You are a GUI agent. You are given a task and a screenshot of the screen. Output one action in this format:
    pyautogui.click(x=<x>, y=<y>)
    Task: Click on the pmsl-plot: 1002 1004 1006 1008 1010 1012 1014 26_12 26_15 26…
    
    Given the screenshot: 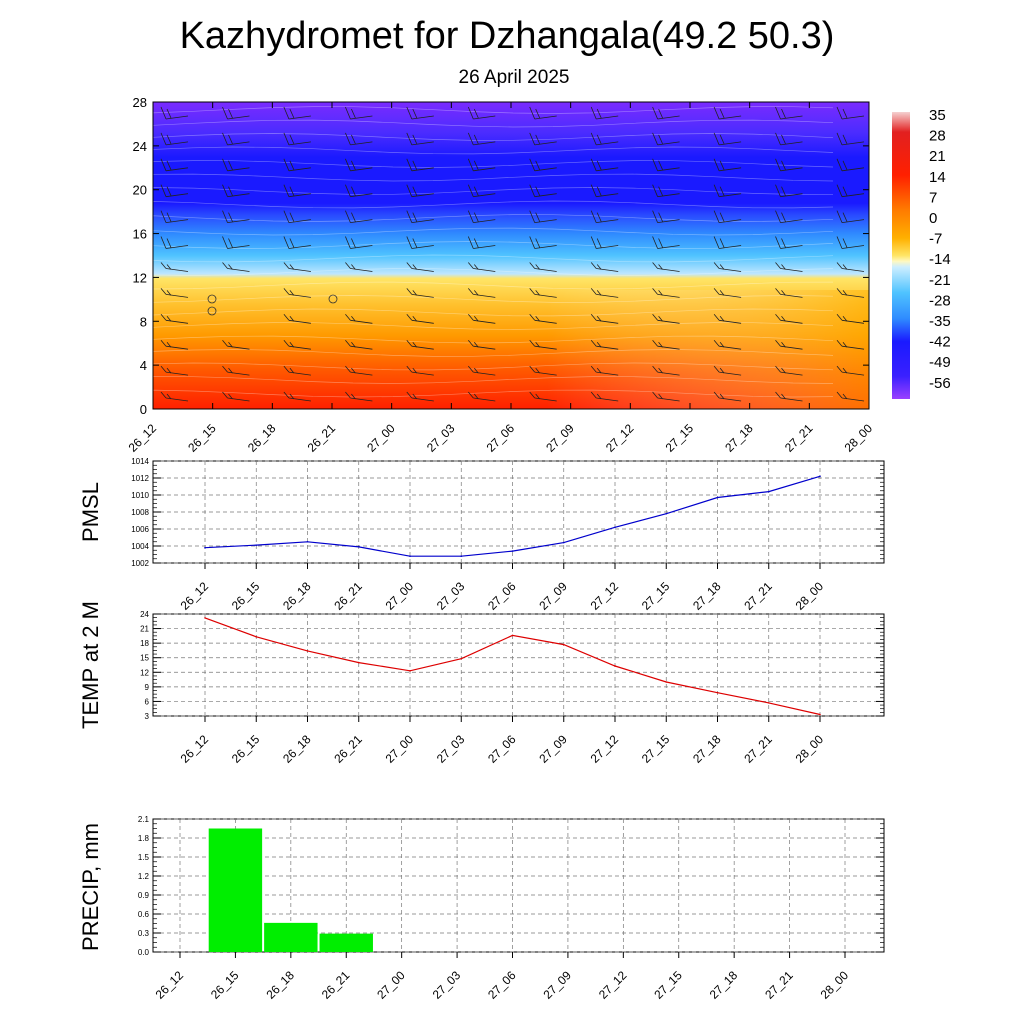 What is the action you would take?
    pyautogui.click(x=508, y=535)
    